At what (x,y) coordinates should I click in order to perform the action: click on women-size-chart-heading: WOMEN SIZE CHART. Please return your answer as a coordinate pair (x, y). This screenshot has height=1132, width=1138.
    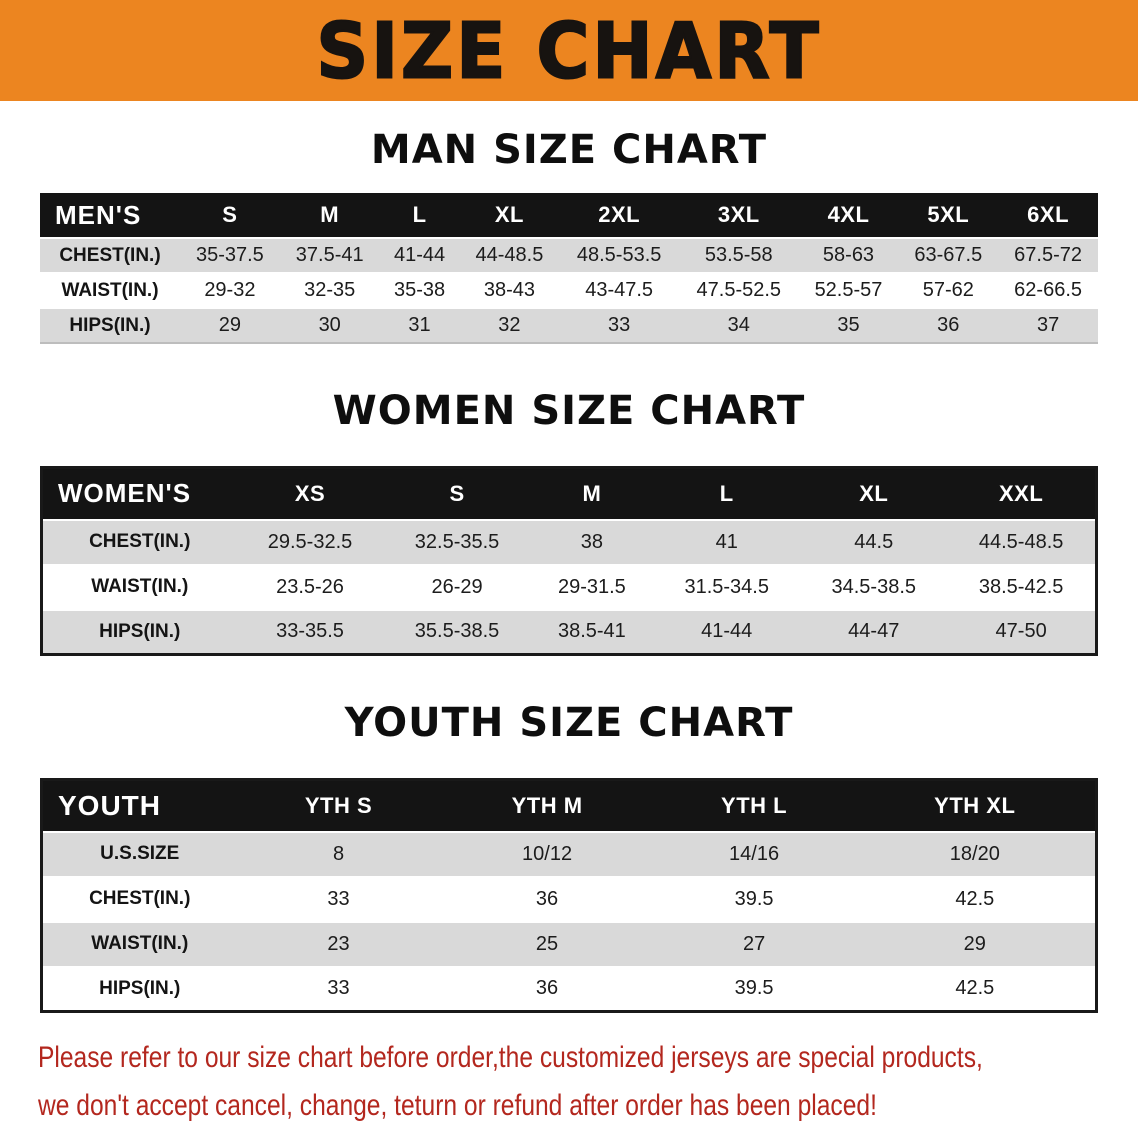
    Looking at the image, I should click on (569, 411).